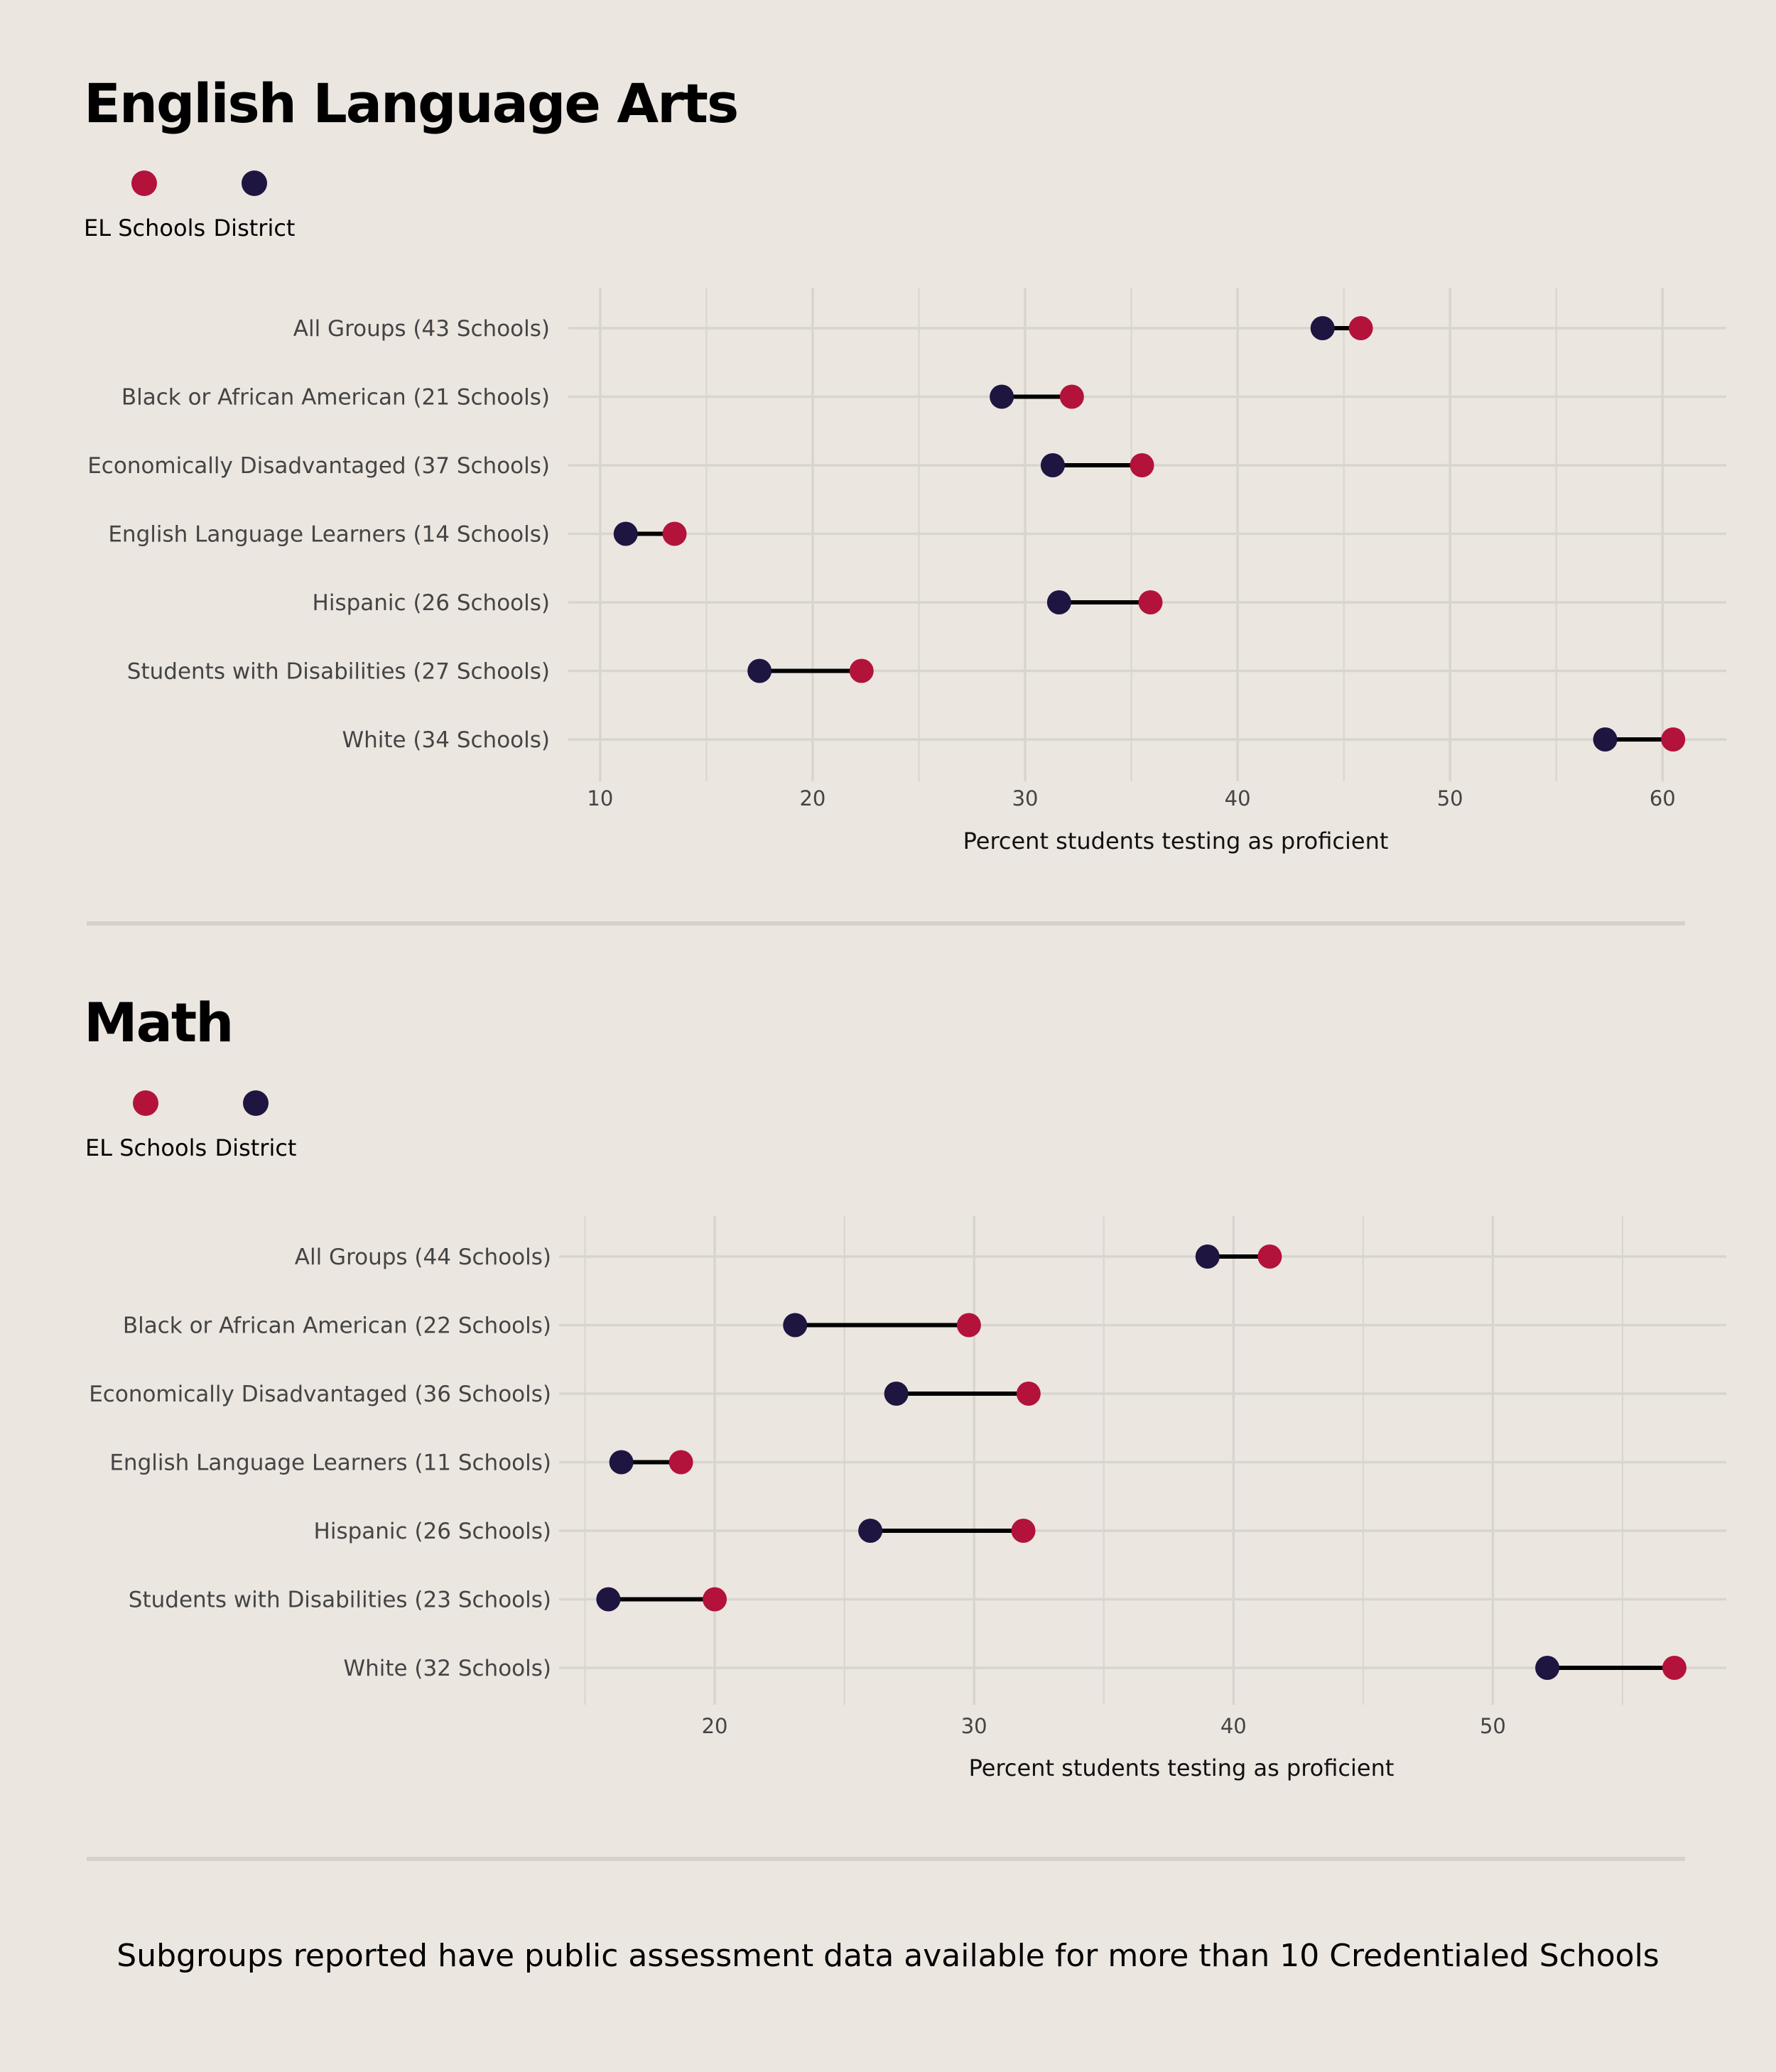 The width and height of the screenshot is (1776, 2072). I want to click on math-x-tick-label: 30, so click(974, 1726).